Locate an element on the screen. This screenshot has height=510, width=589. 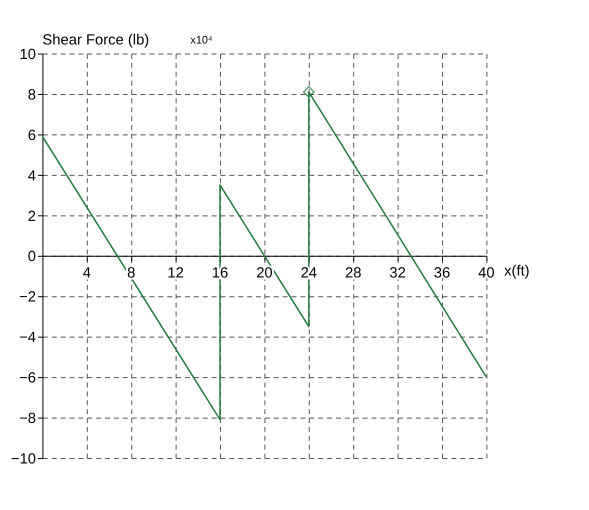
x-tick-label: 20 is located at coordinates (264, 273).